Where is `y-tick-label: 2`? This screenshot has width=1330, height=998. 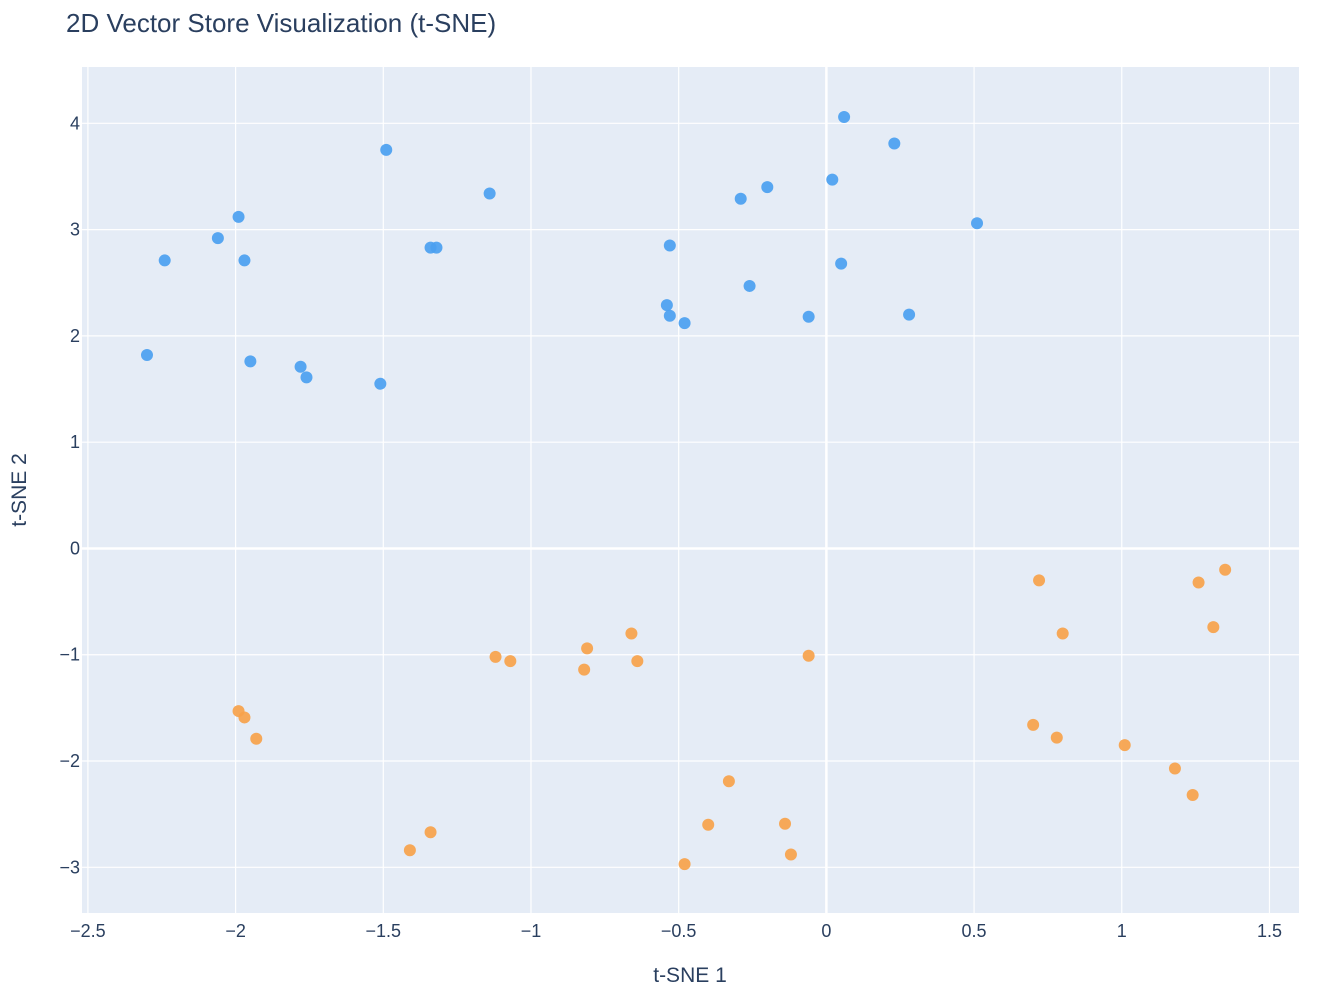 y-tick-label: 2 is located at coordinates (75, 336).